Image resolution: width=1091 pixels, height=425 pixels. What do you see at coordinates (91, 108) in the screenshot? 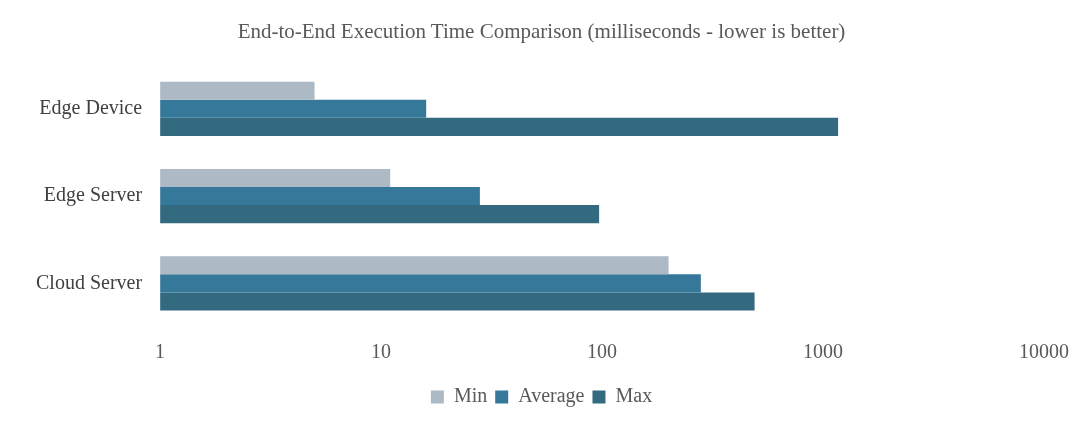
I see `y-tick-label: Edge Device` at bounding box center [91, 108].